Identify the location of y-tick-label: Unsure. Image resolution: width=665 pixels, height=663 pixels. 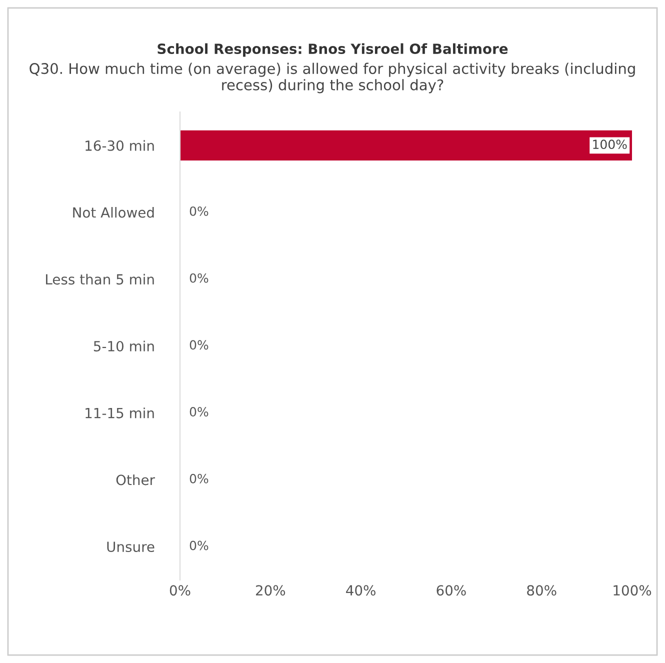
(130, 547).